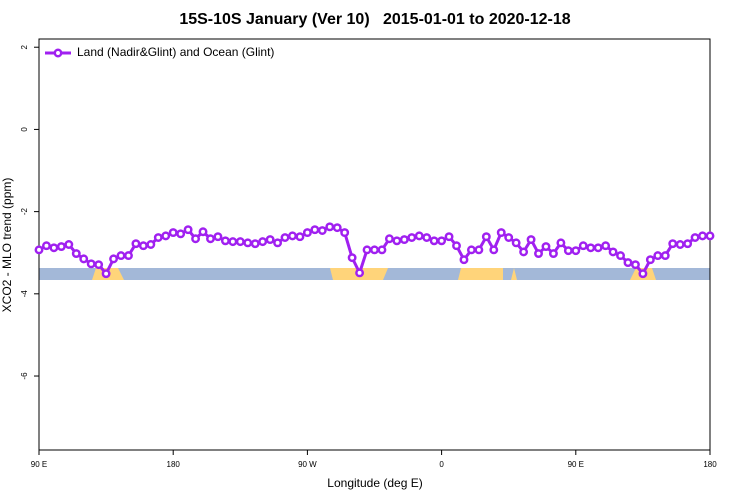  I want to click on y-tick-label: -2, so click(24, 212).